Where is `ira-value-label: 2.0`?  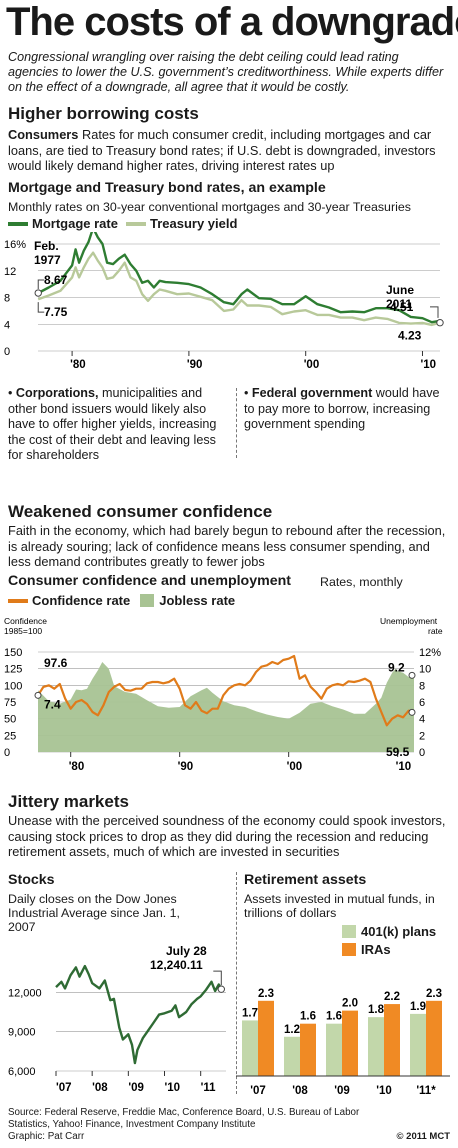
ira-value-label: 2.0 is located at coordinates (350, 1004).